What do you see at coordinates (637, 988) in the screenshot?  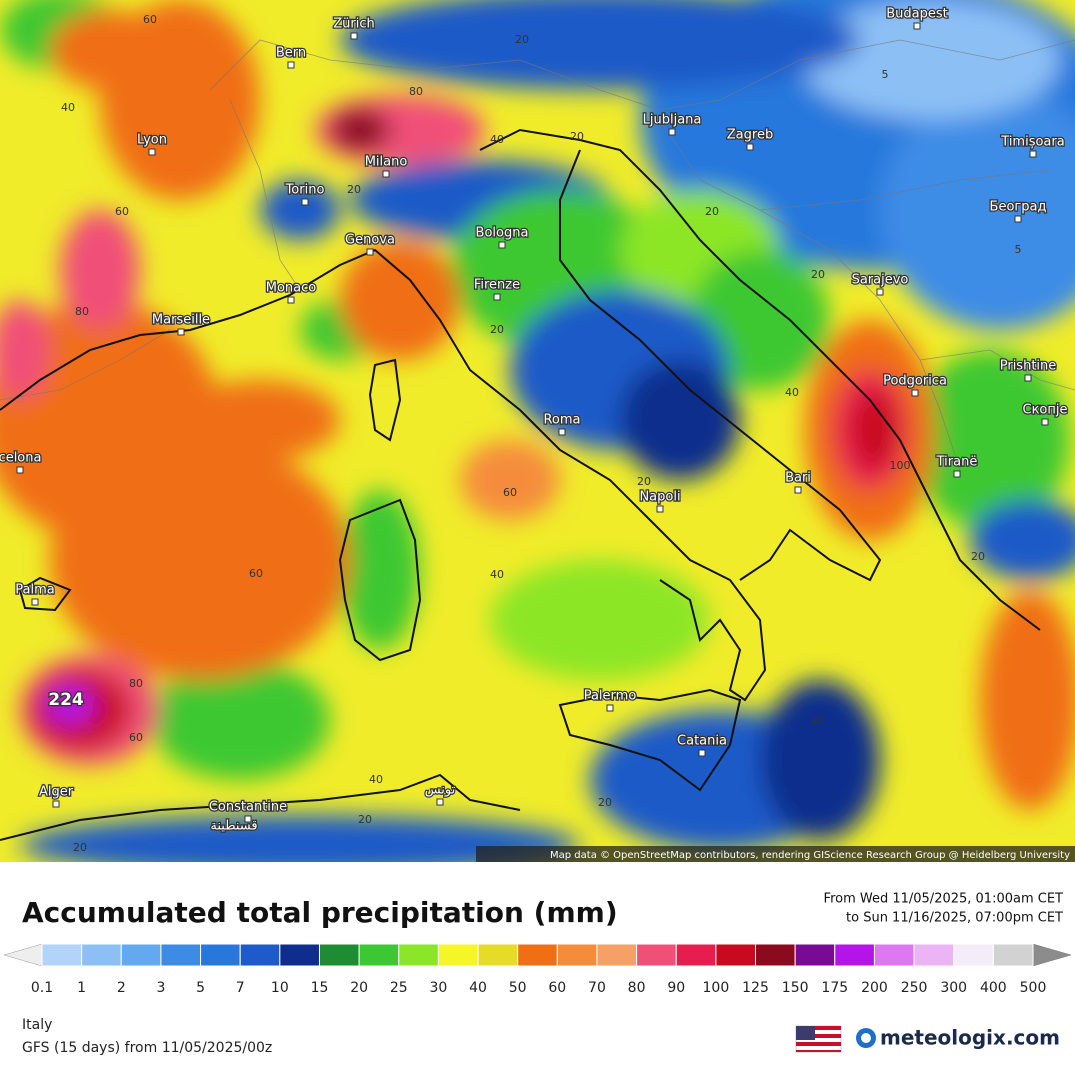 I see `scale-tick-label: 80` at bounding box center [637, 988].